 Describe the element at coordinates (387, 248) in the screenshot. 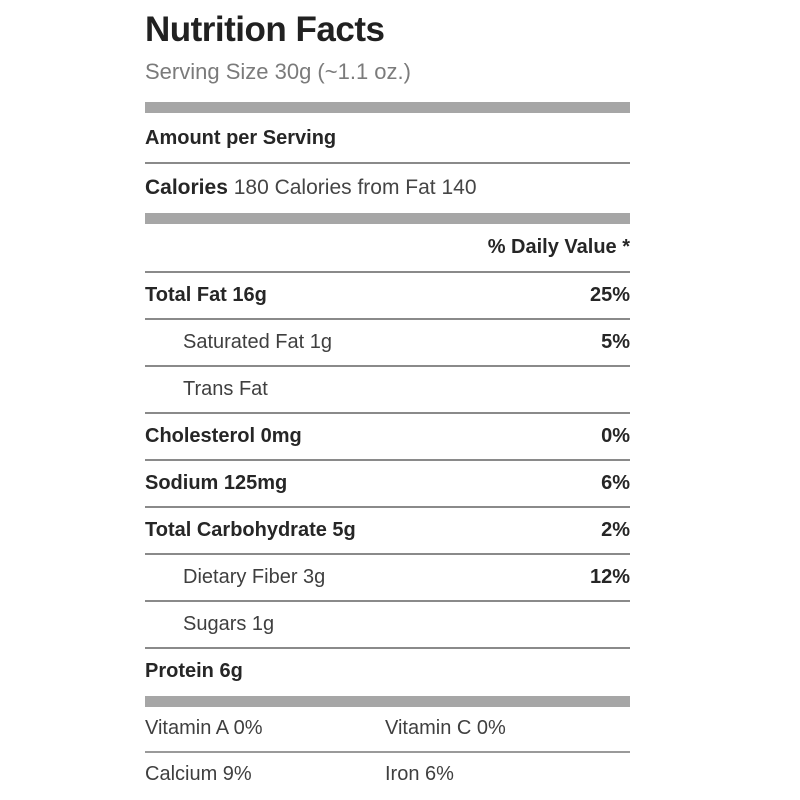

I see `daily-value-header: % Daily Value *` at that location.